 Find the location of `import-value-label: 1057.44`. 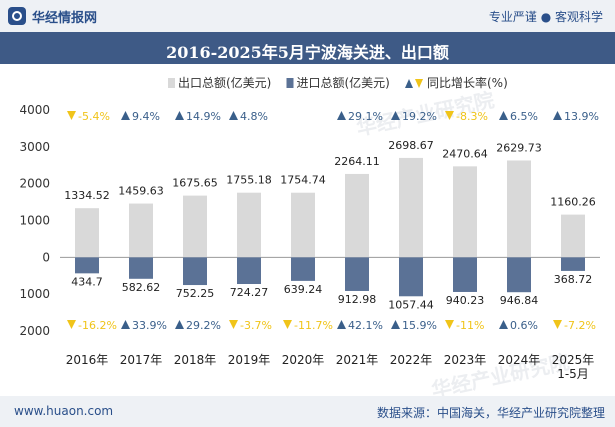

import-value-label: 1057.44 is located at coordinates (411, 304).